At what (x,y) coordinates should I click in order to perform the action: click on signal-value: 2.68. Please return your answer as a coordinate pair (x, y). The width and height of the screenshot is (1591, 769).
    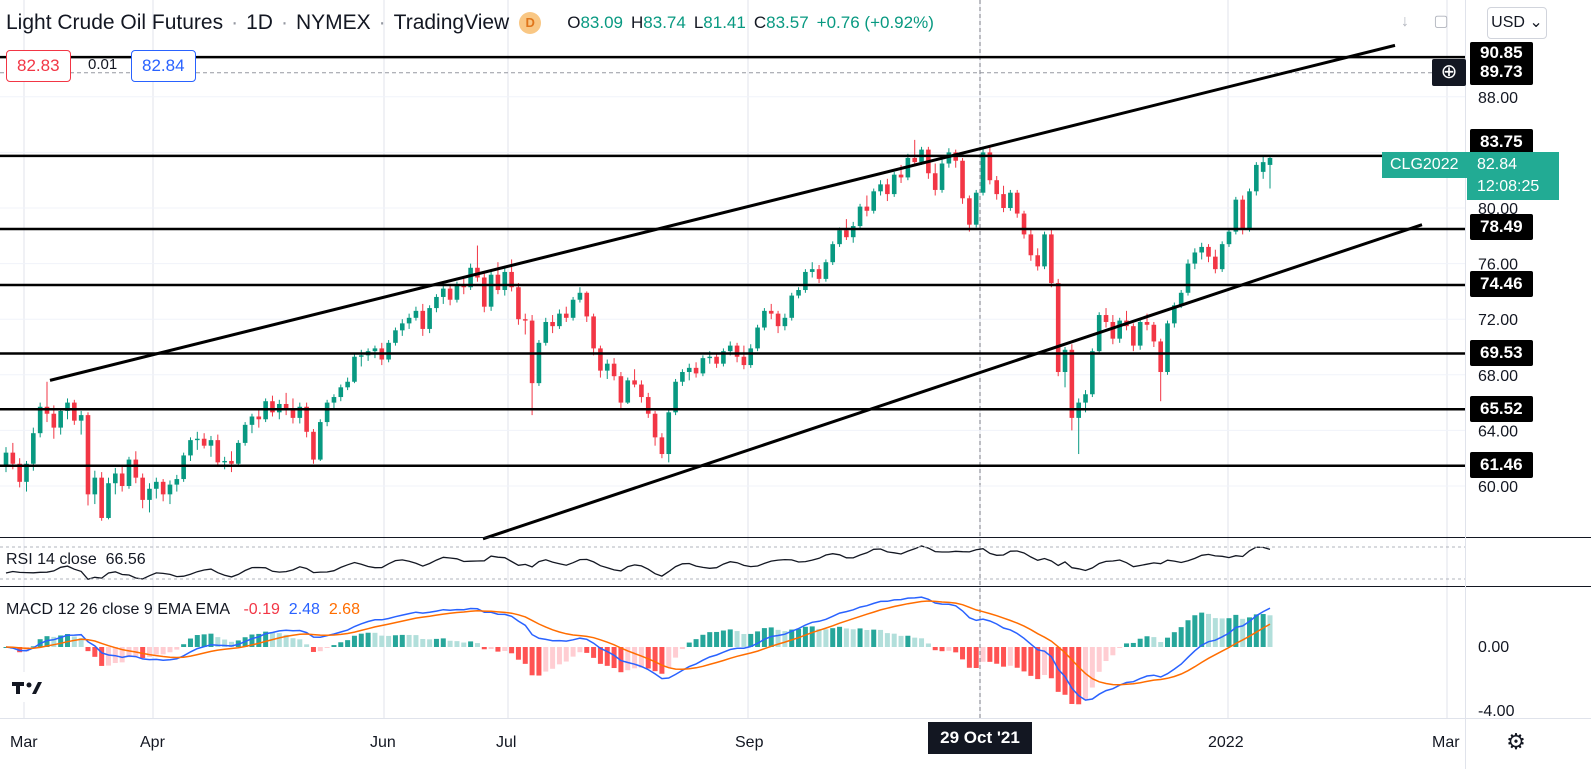
    Looking at the image, I should click on (344, 609).